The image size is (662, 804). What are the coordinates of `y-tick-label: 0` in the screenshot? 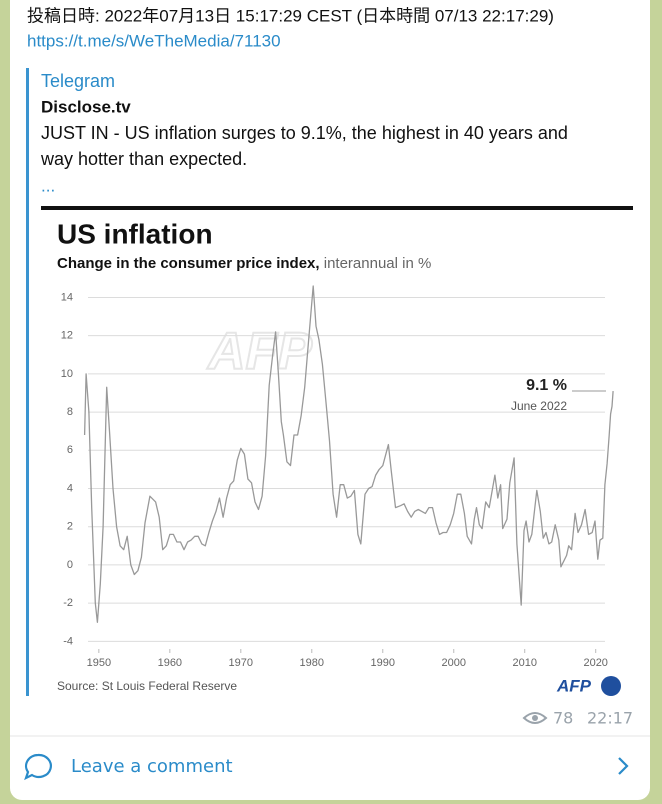 It's located at (70, 565).